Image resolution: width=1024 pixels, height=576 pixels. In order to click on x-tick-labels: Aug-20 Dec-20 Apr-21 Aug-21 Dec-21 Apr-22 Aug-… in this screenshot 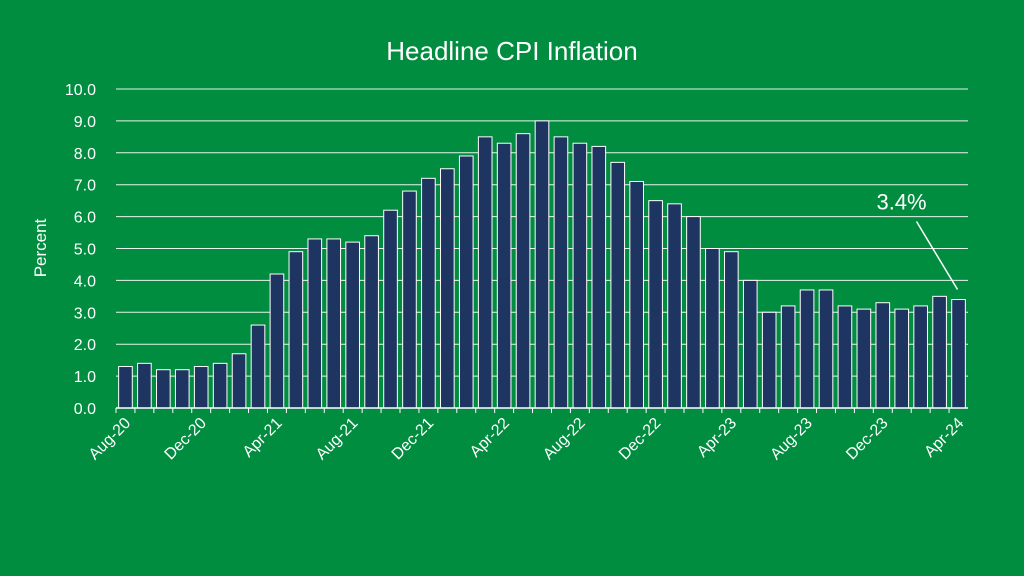, I will do `click(527, 439)`.